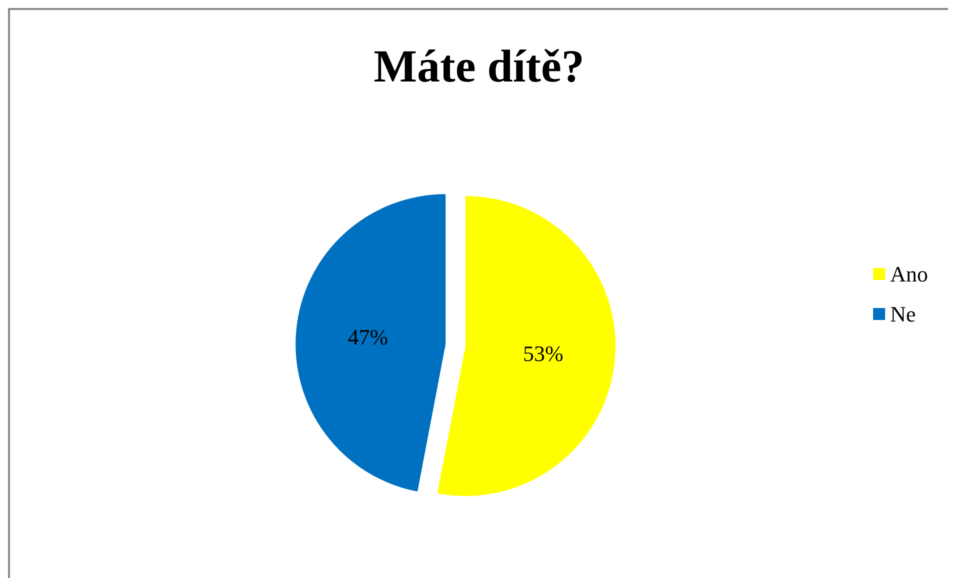  What do you see at coordinates (543, 353) in the screenshot?
I see `data-label: 53%` at bounding box center [543, 353].